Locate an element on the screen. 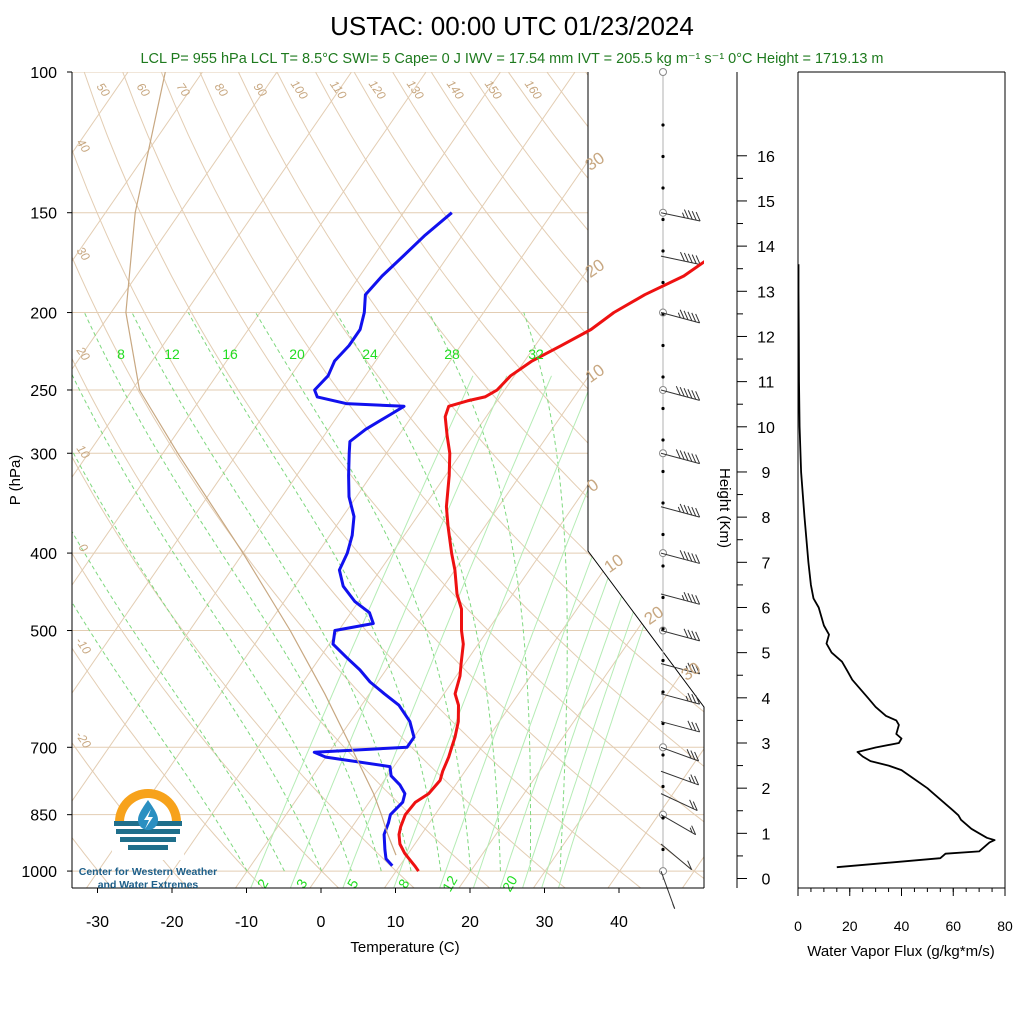 The image size is (1024, 1024). flux-axis-title: Water Vapor Flux (g/kg*m/s) is located at coordinates (901, 951).